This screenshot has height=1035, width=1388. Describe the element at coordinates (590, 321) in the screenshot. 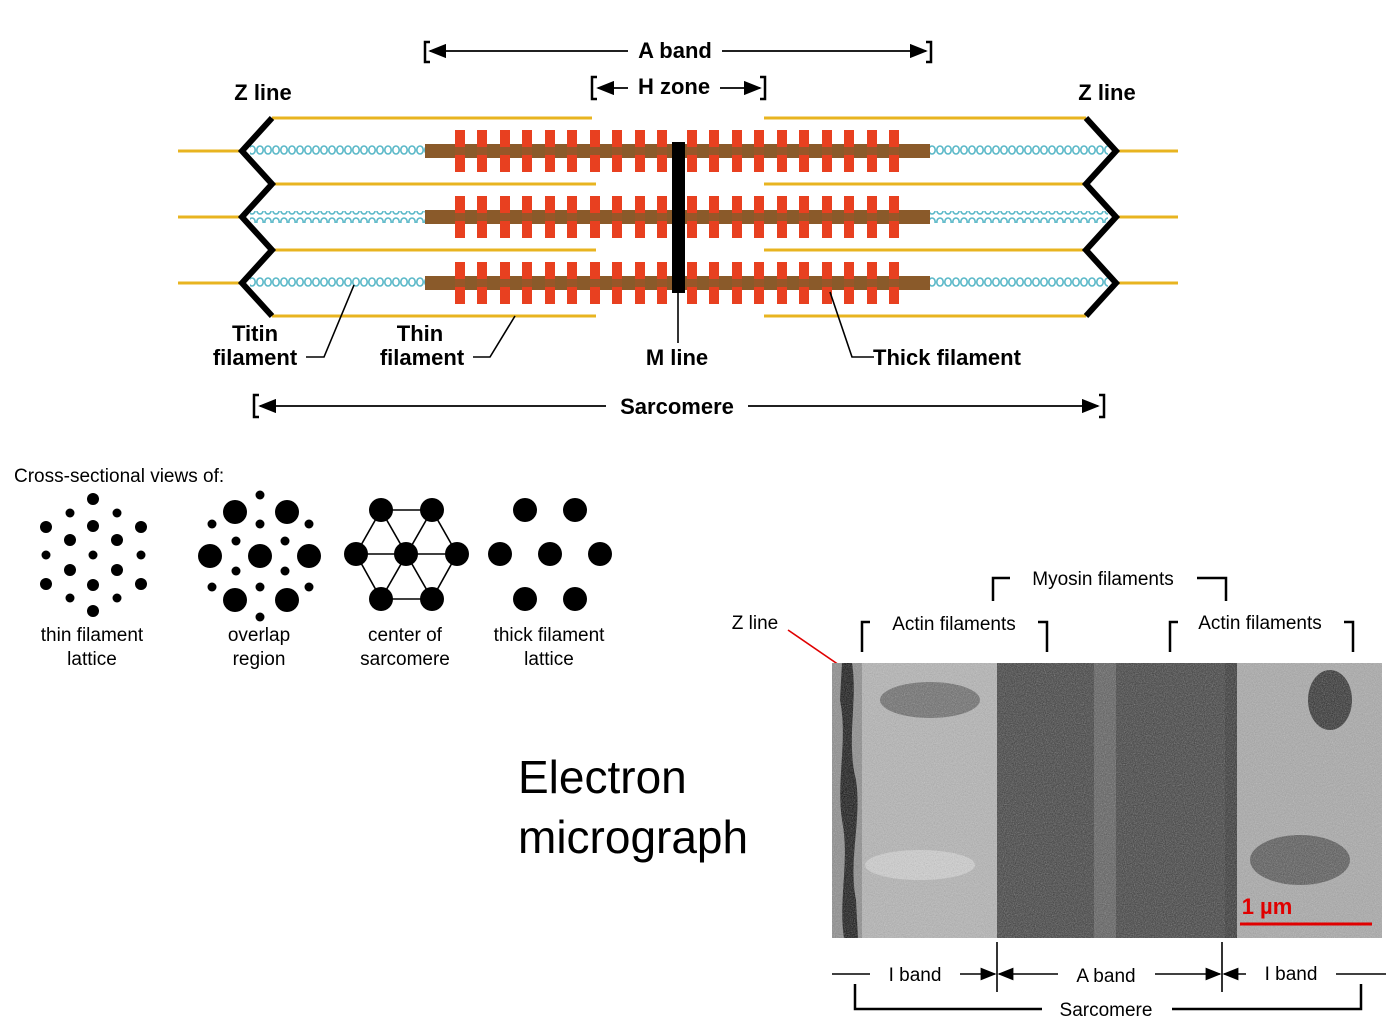

I see `leader-lines` at that location.